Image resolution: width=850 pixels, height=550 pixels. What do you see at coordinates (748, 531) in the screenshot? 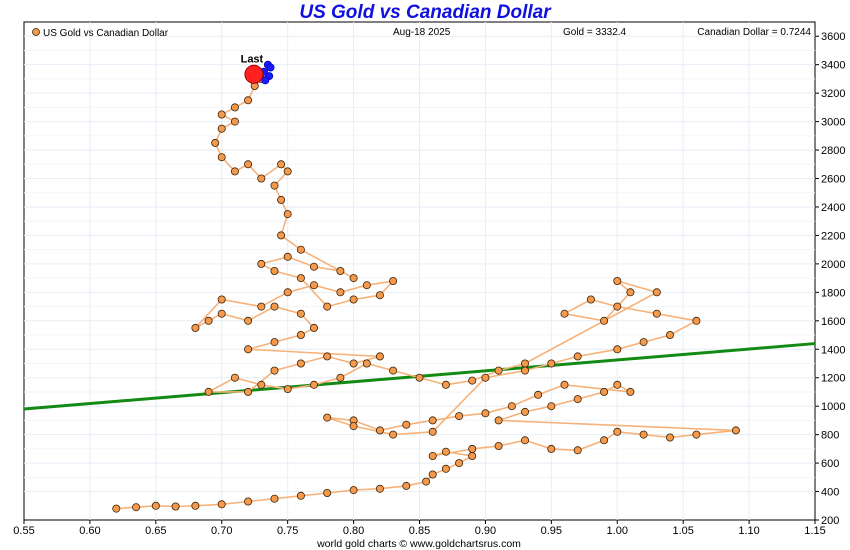
I see `x-tick-label: 1.10` at bounding box center [748, 531].